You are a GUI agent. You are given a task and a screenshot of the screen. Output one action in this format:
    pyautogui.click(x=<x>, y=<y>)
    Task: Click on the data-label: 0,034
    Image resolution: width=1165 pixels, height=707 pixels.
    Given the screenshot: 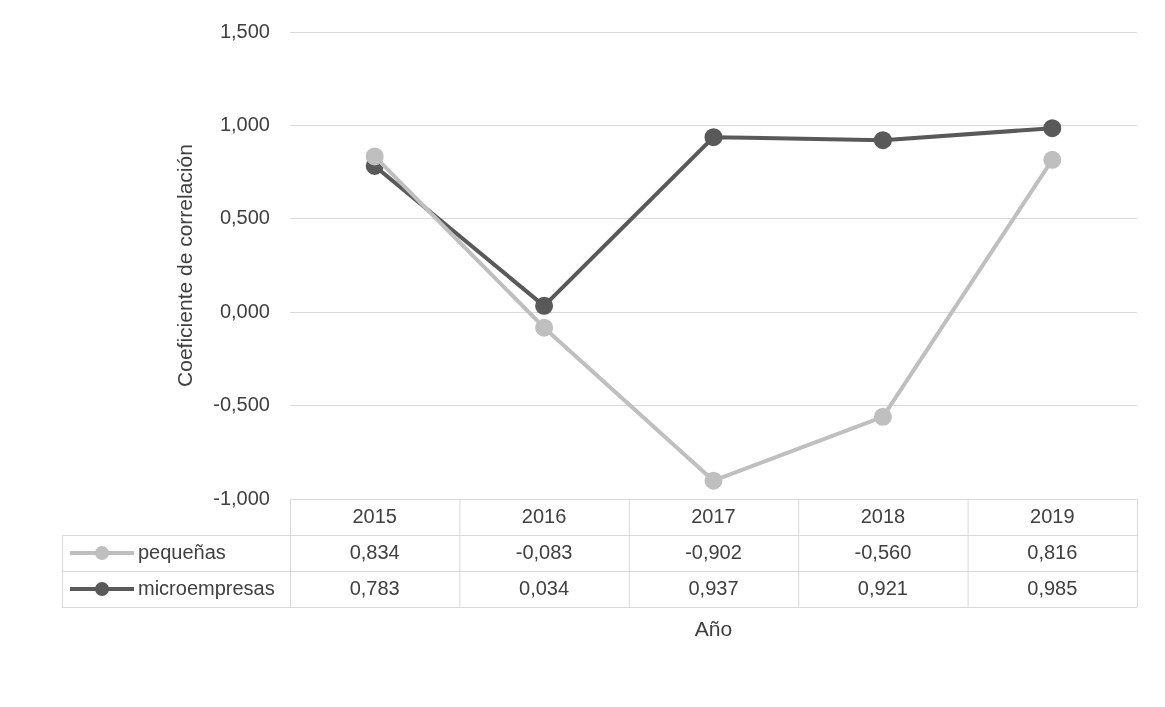 What is the action you would take?
    pyautogui.click(x=544, y=587)
    